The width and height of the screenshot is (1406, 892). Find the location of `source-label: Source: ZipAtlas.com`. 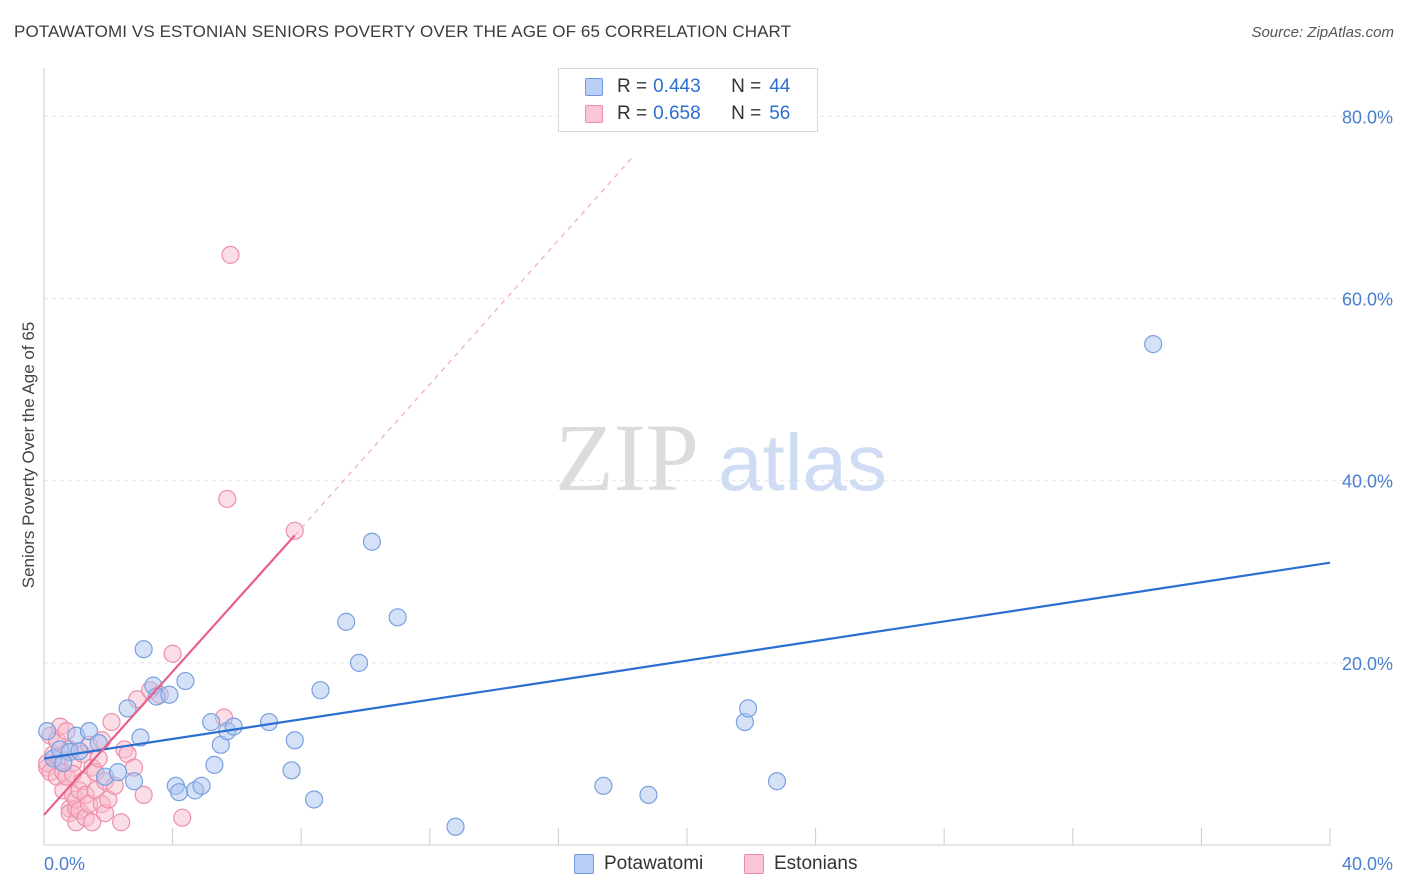

source-label: Source: ZipAtlas.com is located at coordinates (1322, 32).